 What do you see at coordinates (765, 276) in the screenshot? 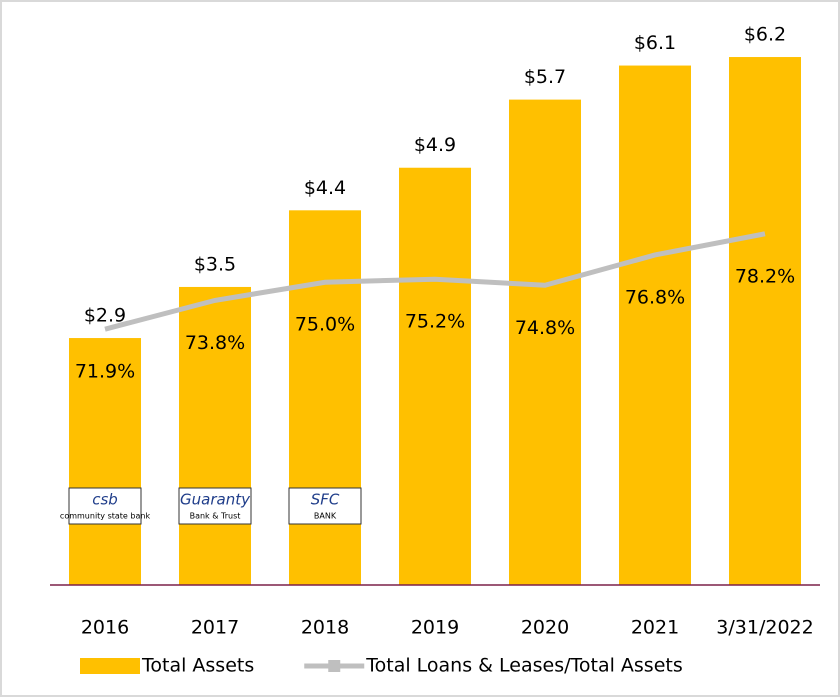
I see `line-value-label: 78.2%` at bounding box center [765, 276].